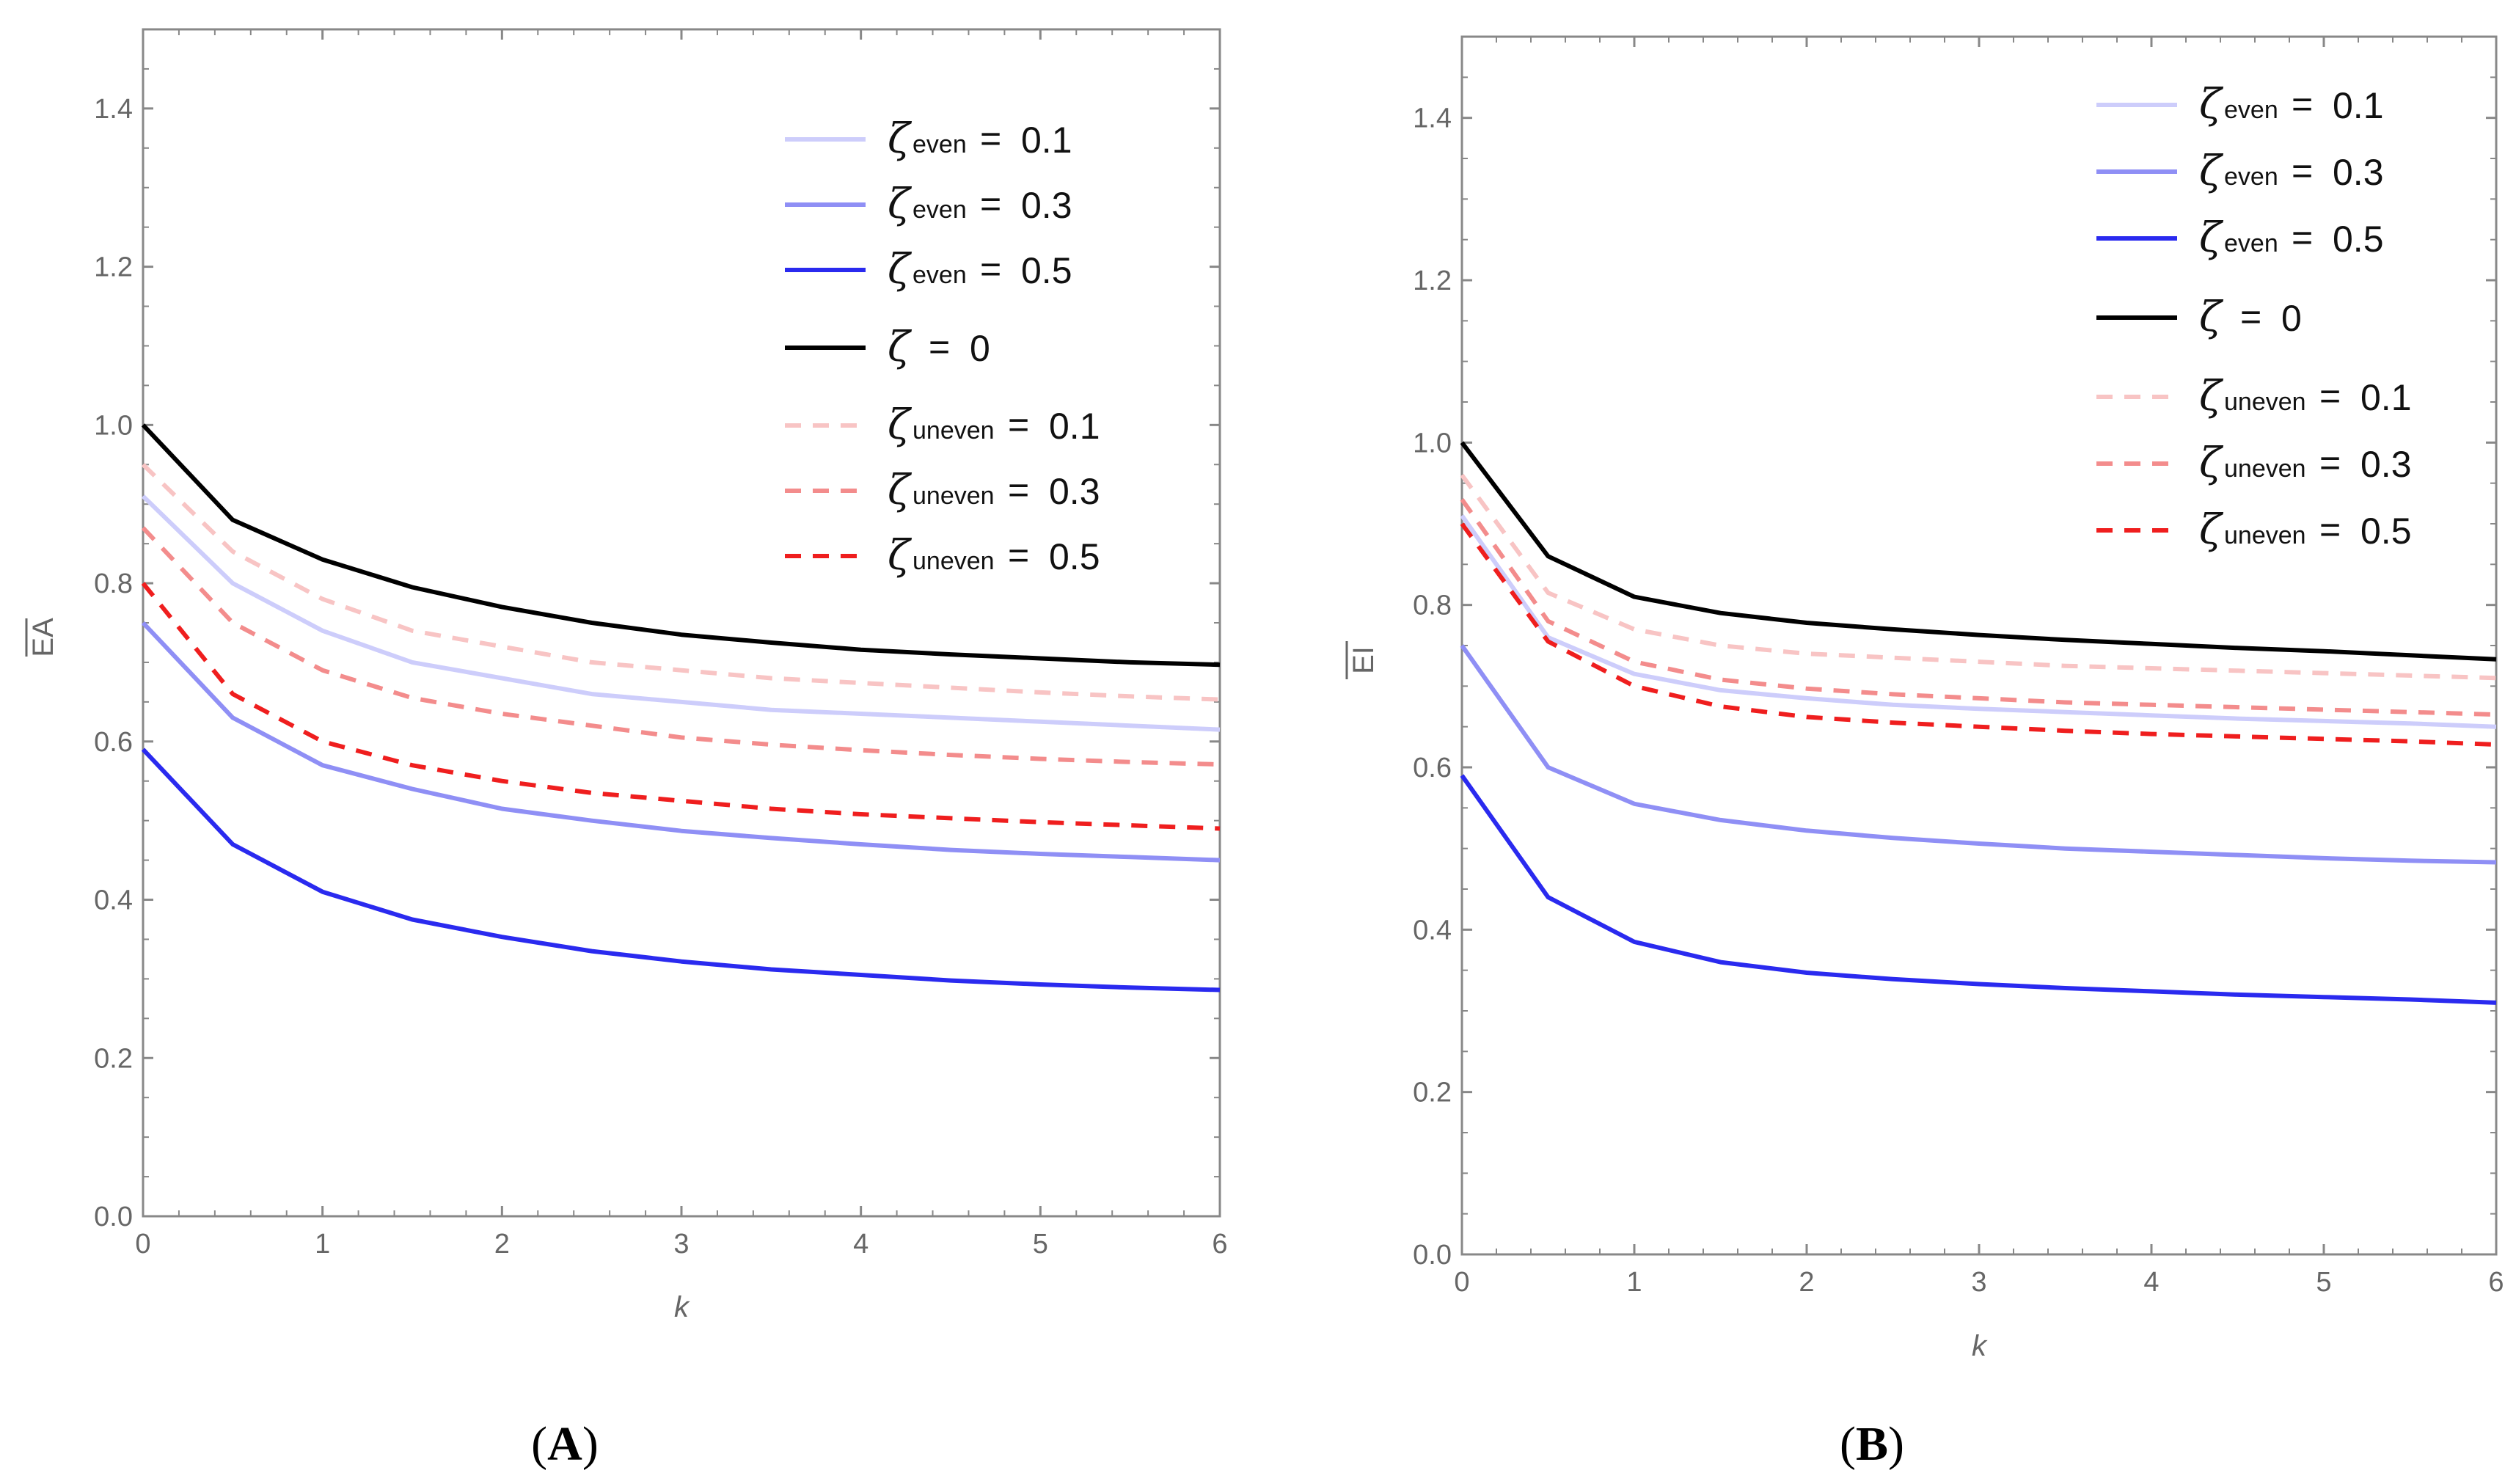 This screenshot has height=1484, width=2516. I want to click on y-axis-label: EI, so click(1363, 660).